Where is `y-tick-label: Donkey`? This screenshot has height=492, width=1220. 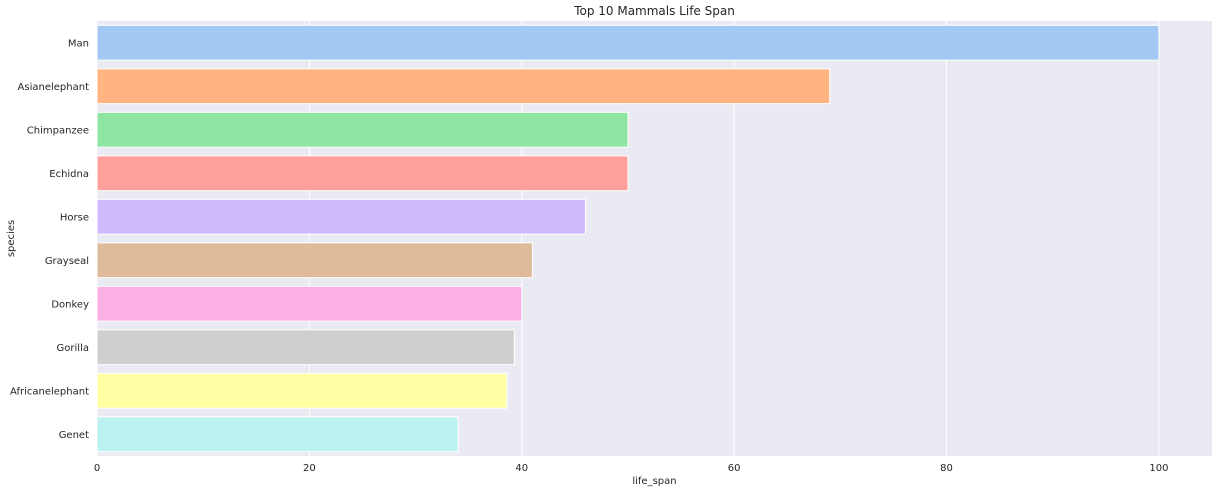
y-tick-label: Donkey is located at coordinates (70, 304).